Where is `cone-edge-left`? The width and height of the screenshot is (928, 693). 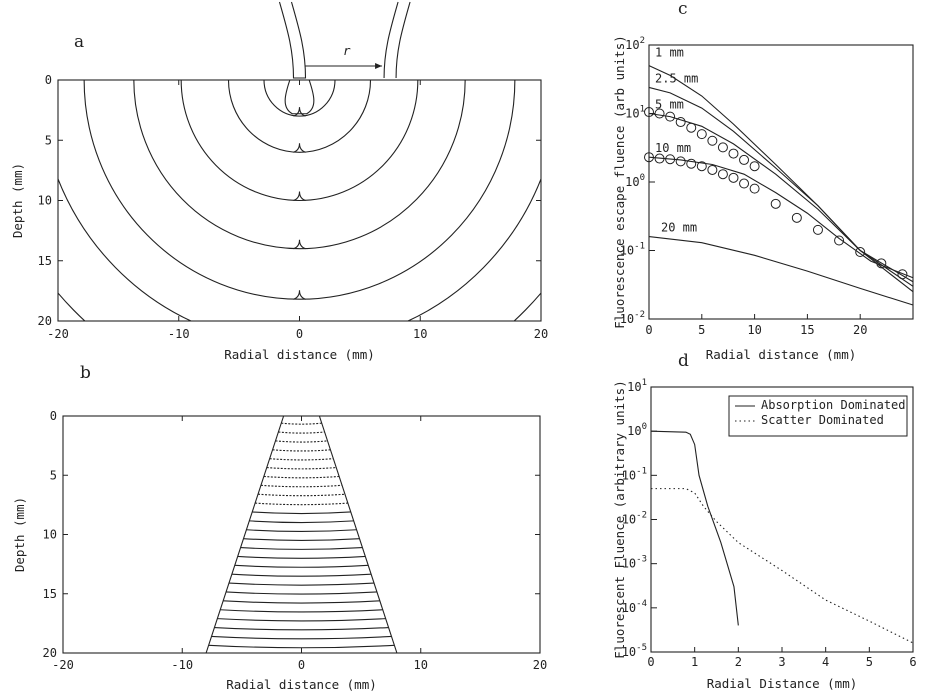
cone-edge-left is located at coordinates (245, 534).